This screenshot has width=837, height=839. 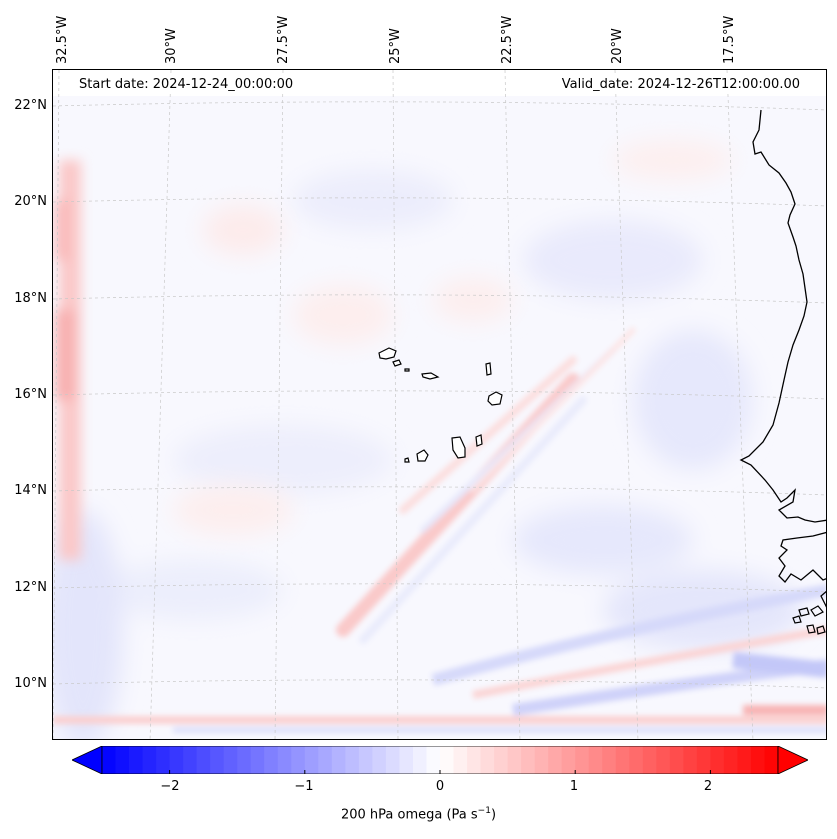 What do you see at coordinates (792, 760) in the screenshot?
I see `colorbar-high-extend-arrow` at bounding box center [792, 760].